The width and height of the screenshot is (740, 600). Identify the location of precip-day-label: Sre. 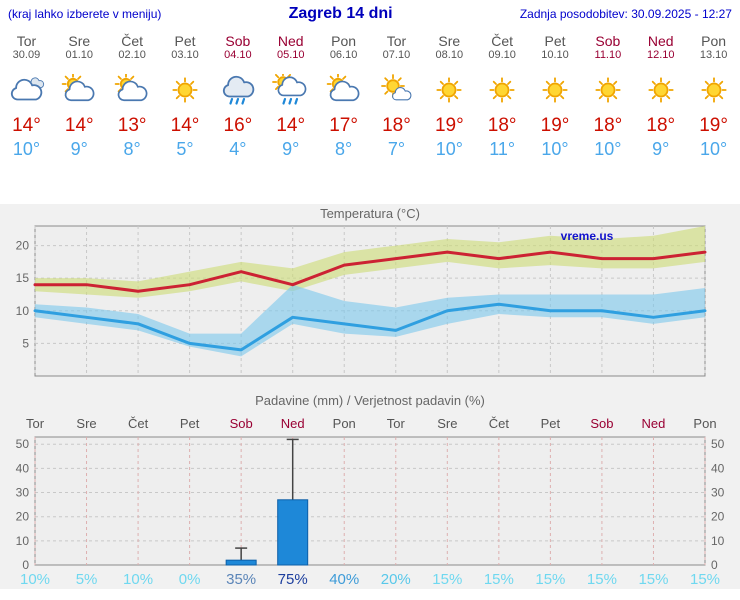
(86, 423).